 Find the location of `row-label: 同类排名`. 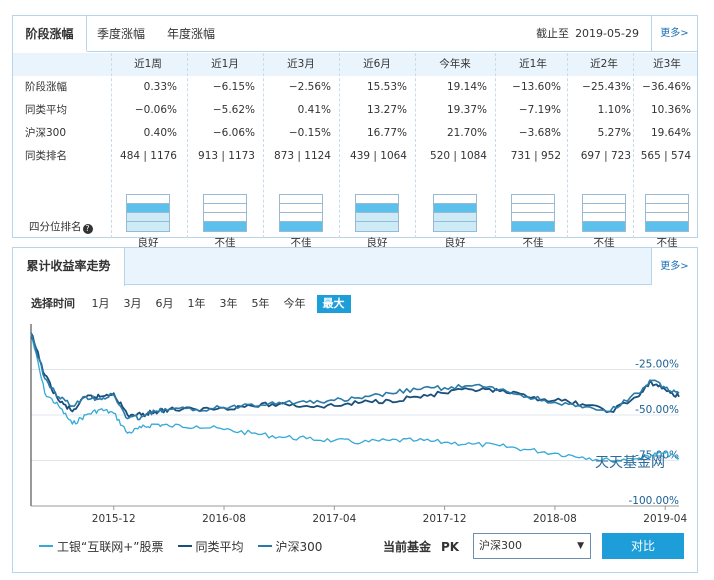

row-label: 同类排名 is located at coordinates (46, 156).